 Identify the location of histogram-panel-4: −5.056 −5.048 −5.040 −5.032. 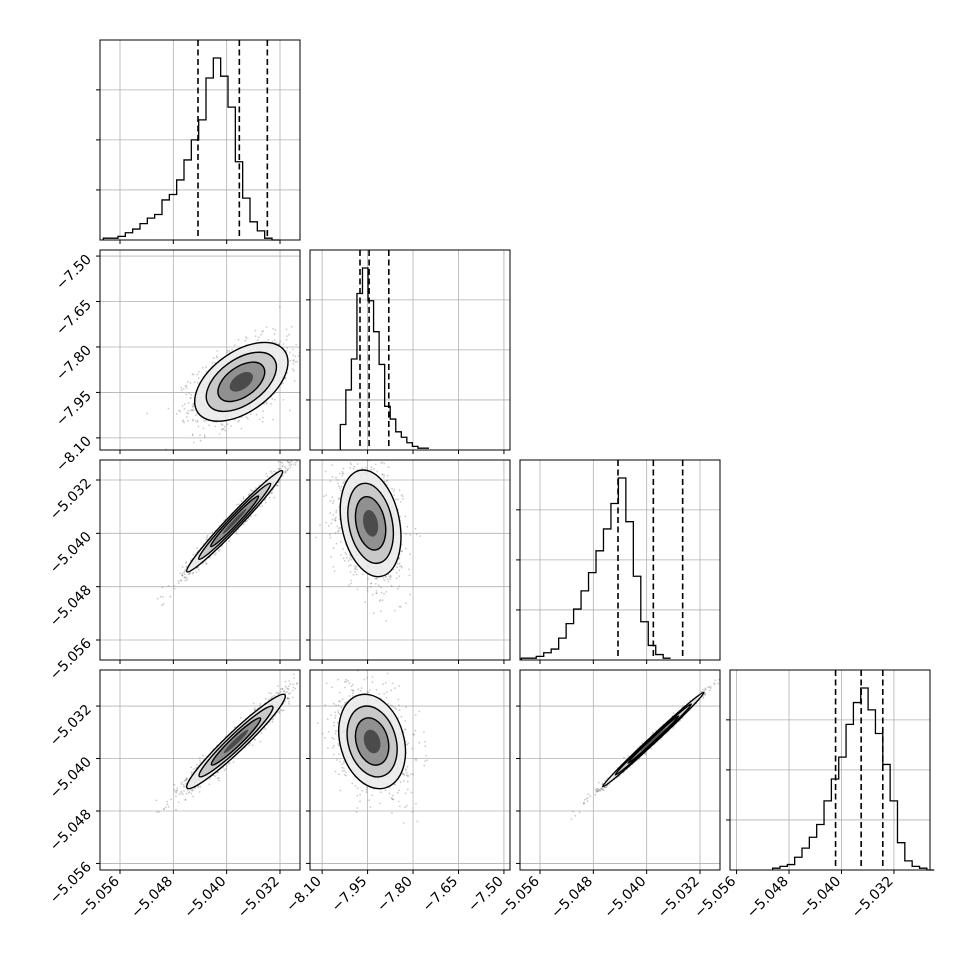
(813, 795).